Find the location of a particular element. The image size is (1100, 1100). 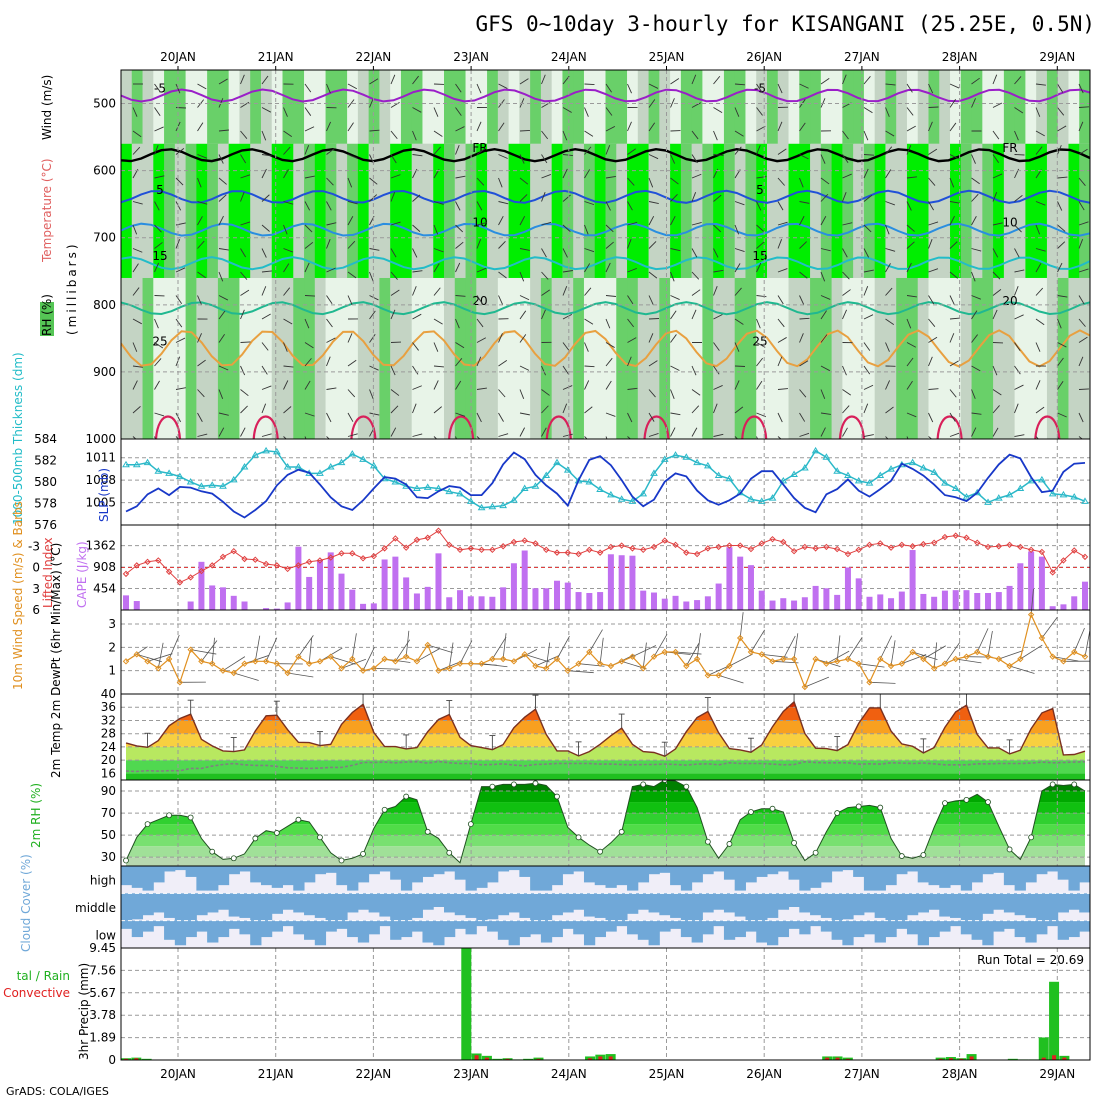

temp-line is located at coordinates (605, 728).